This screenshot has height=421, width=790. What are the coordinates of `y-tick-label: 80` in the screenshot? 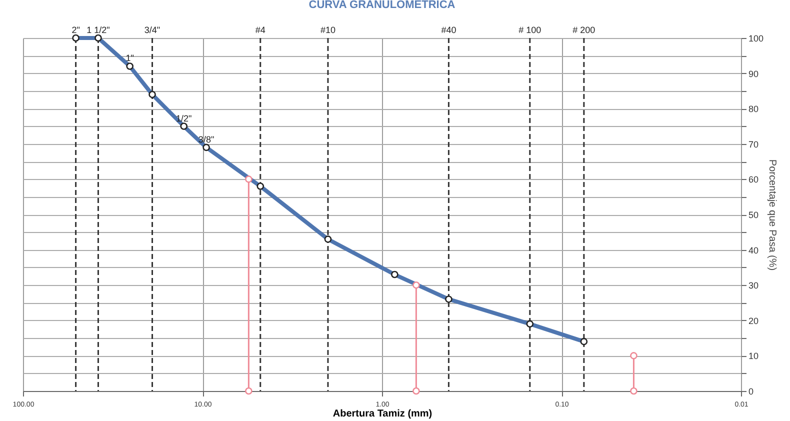 It's located at (753, 109).